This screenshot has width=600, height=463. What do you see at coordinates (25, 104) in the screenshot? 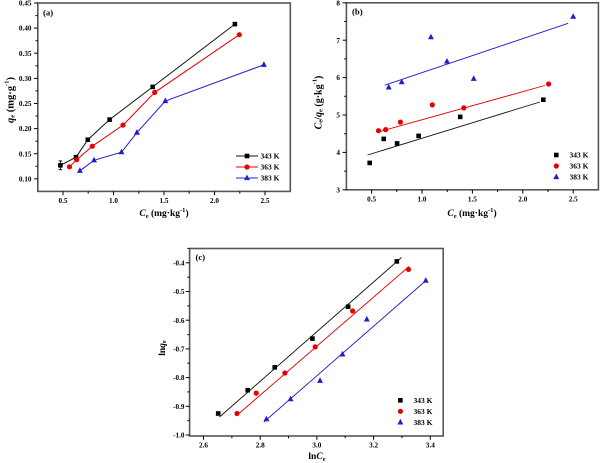
I see `svg-text: 0.25` at bounding box center [25, 104].